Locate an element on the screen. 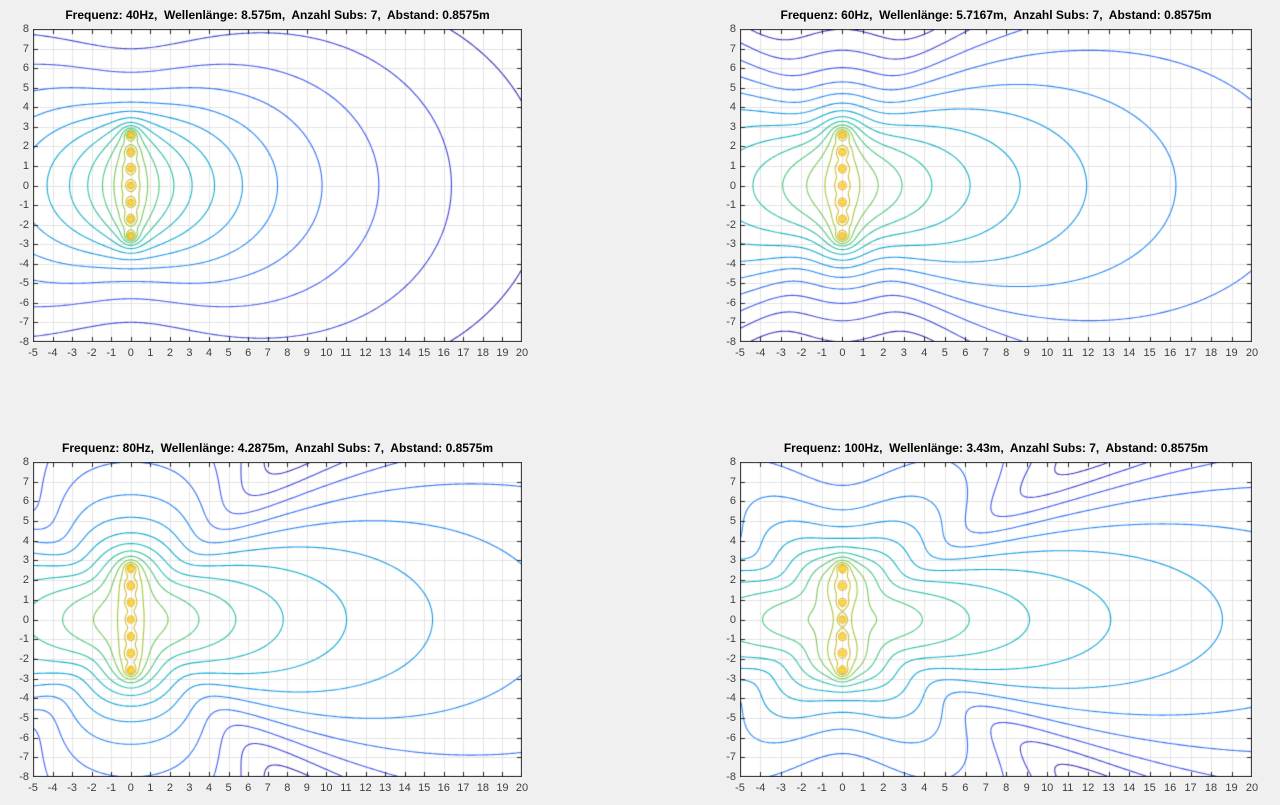  x-tick-label: 14 is located at coordinates (1129, 353).